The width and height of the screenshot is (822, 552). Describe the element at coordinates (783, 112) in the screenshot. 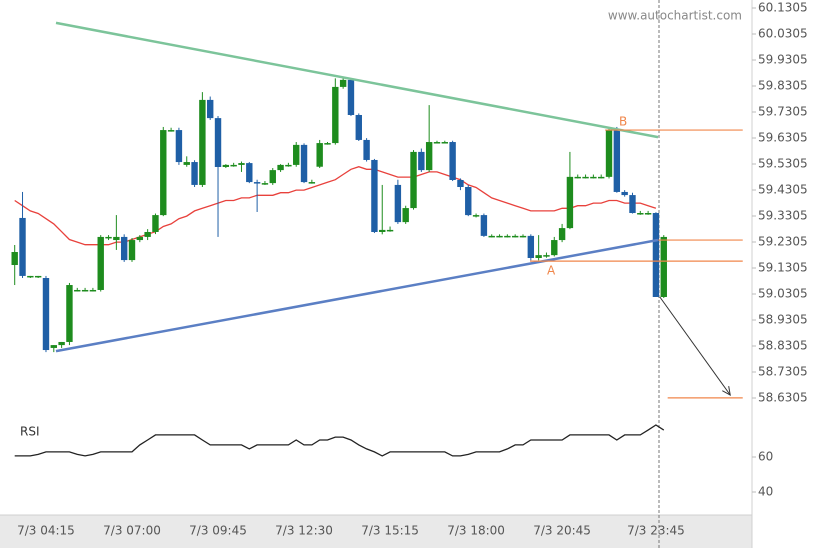

I see `y-tick-label: 59.7305` at that location.